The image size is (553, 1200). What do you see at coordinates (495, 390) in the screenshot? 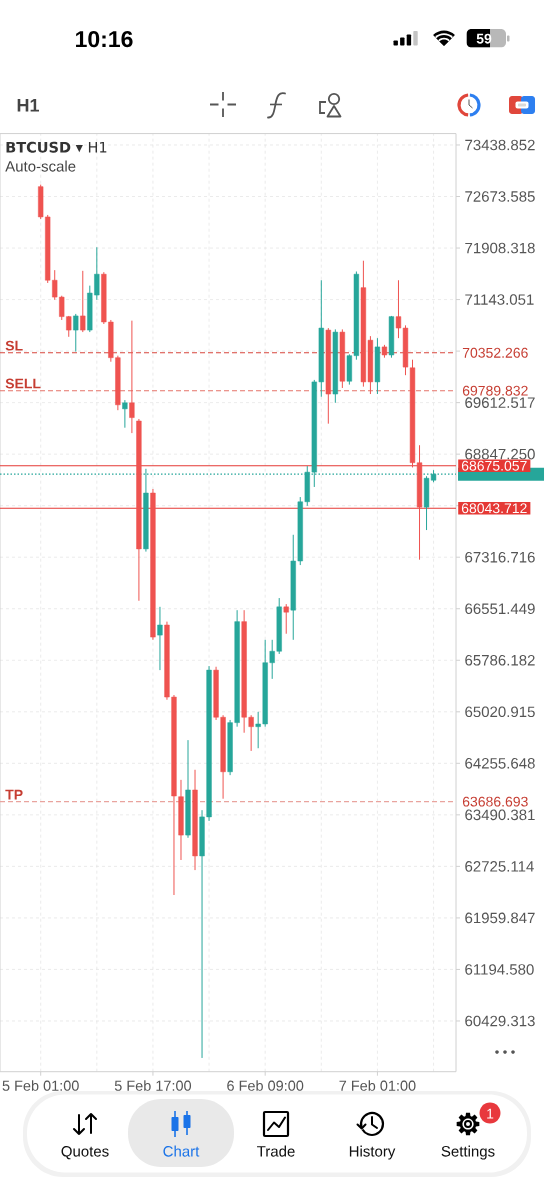
I see `text: 69789.832` at bounding box center [495, 390].